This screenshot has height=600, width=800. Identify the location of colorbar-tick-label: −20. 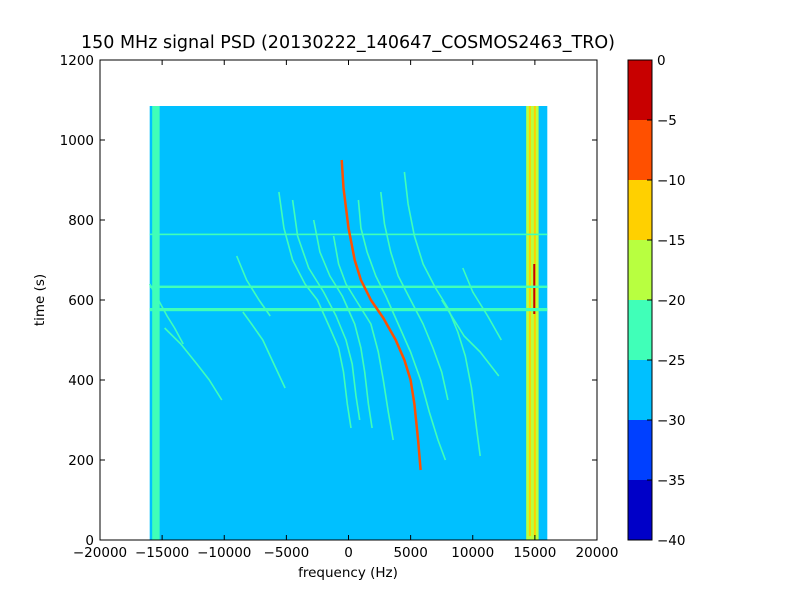
(671, 301).